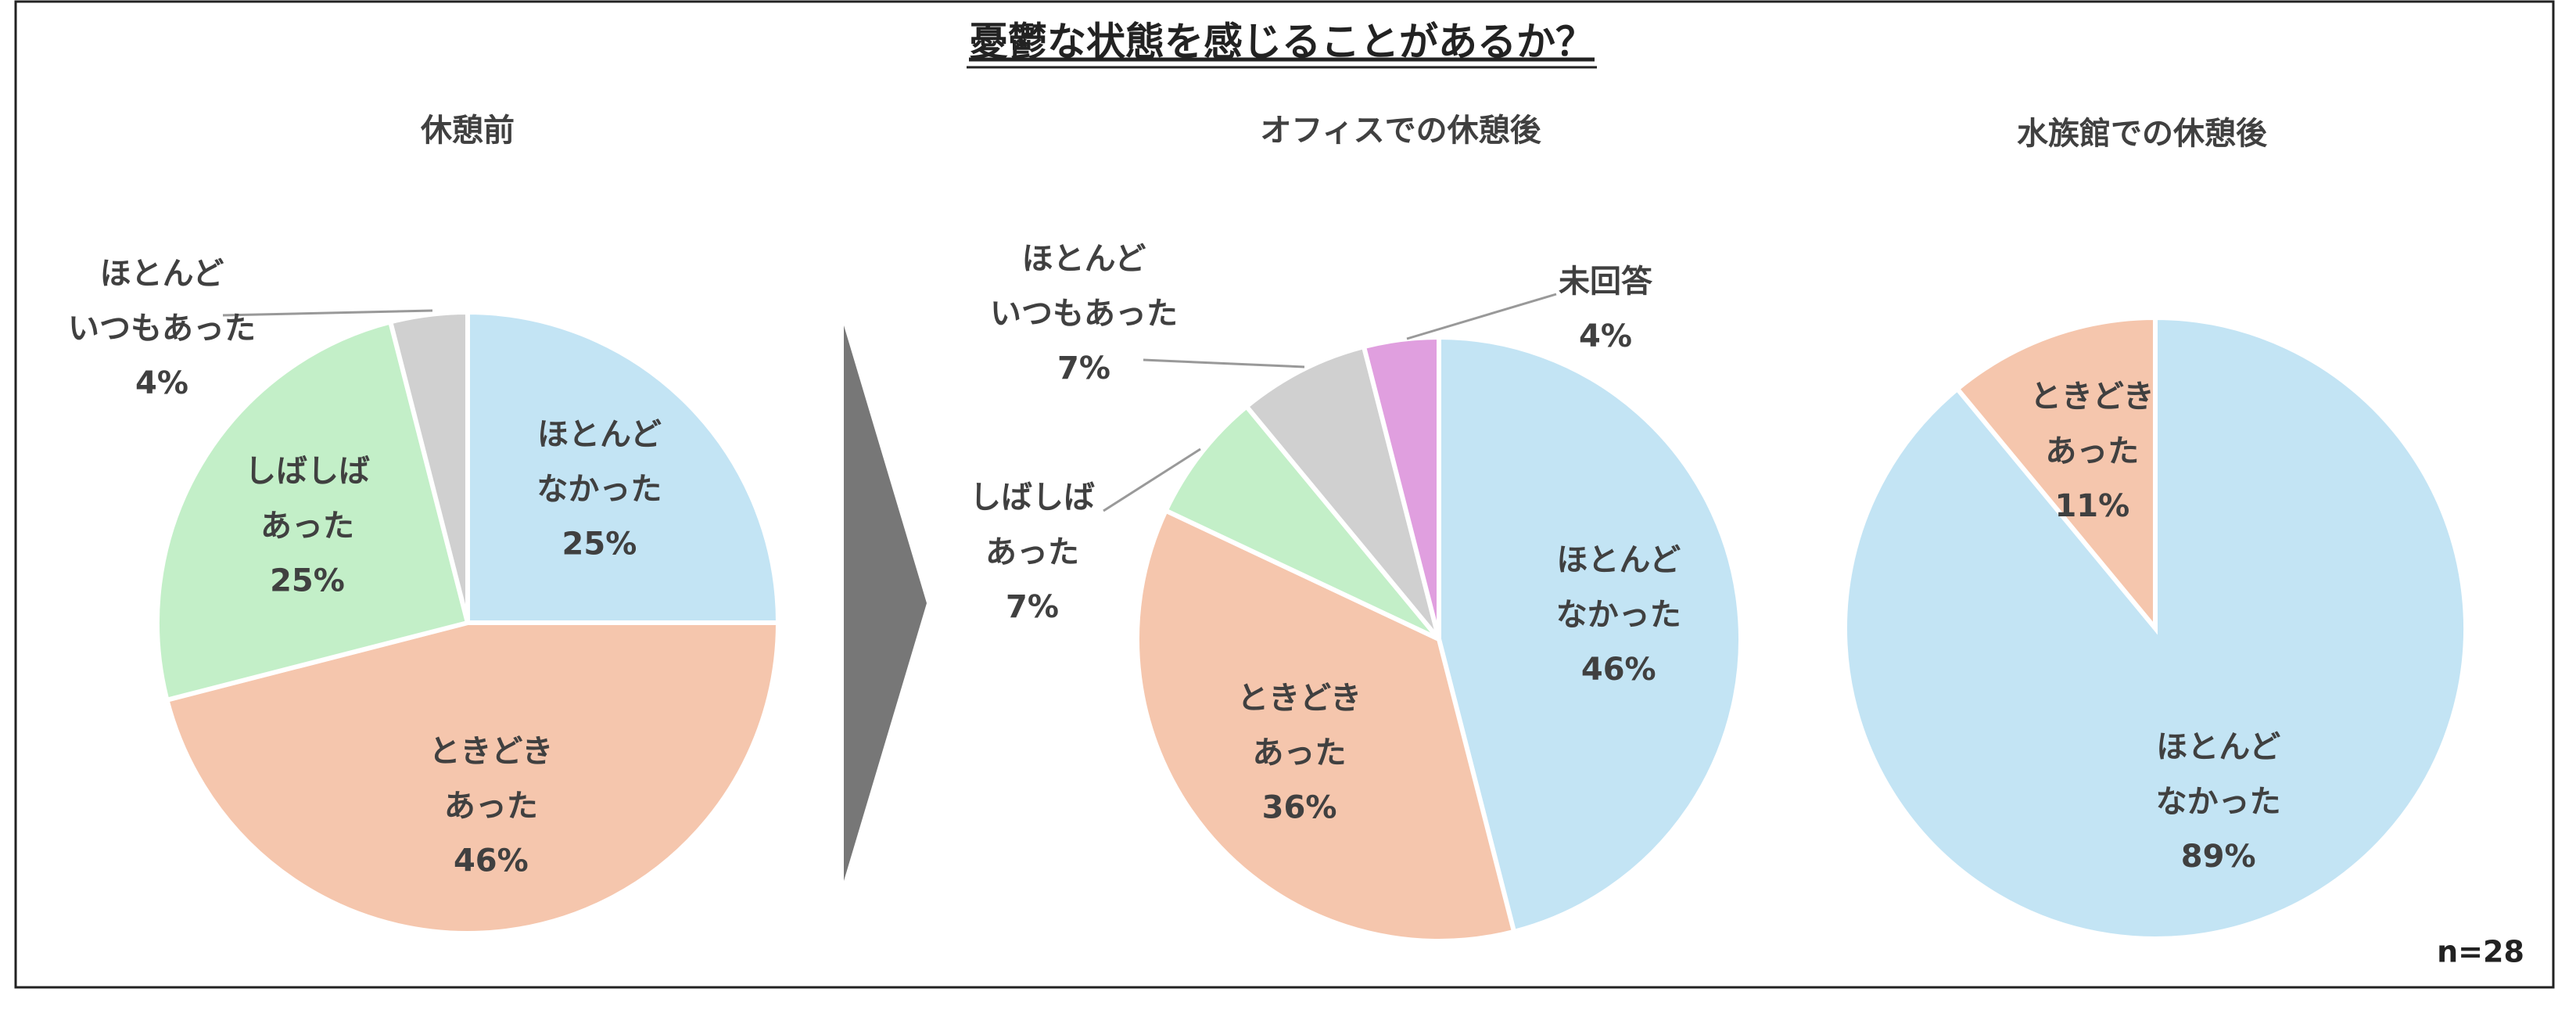 The height and width of the screenshot is (1028, 2576). I want to click on pie-title: 水族館での休憩後, so click(2142, 134).